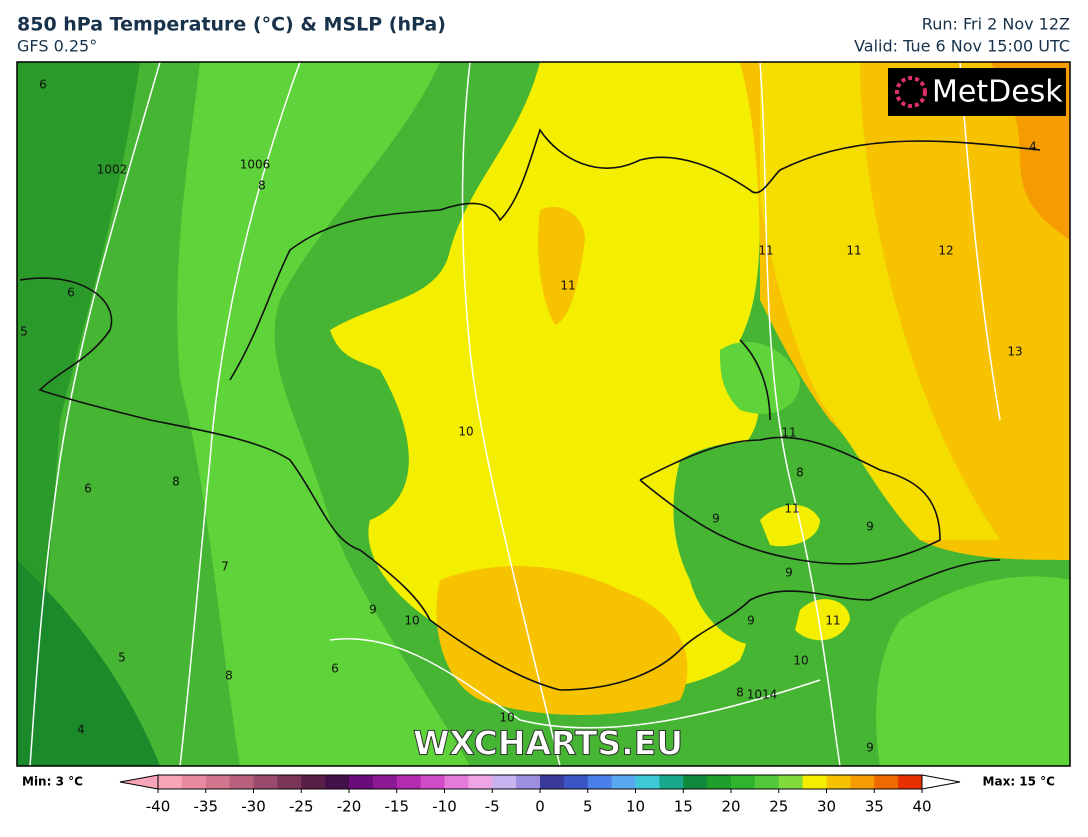  Describe the element at coordinates (635, 807) in the screenshot. I see `colorbar-tick-label: 10` at that location.